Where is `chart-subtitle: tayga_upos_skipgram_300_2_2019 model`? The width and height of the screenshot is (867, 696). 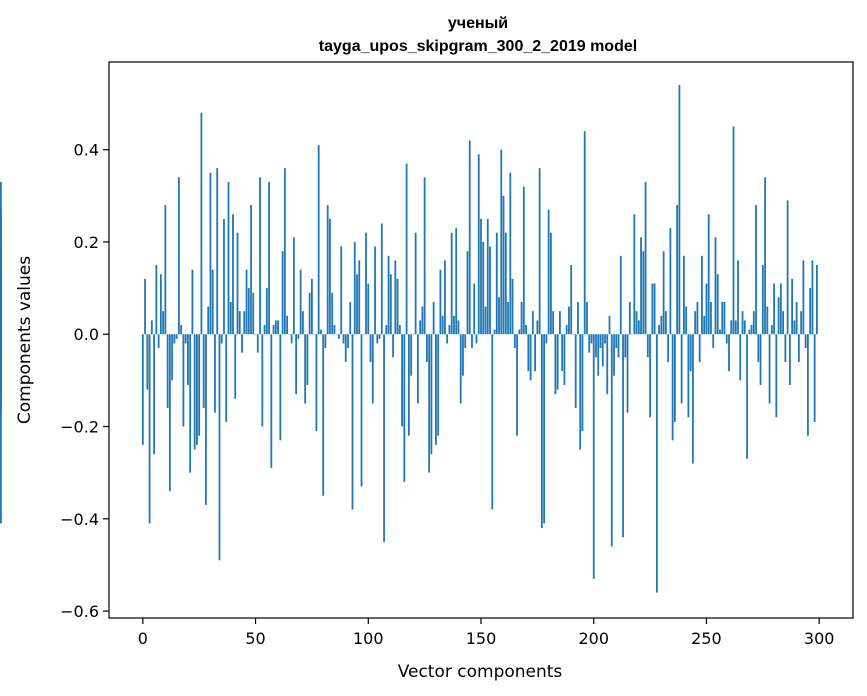 chart-subtitle: tayga_upos_skipgram_300_2_2019 model is located at coordinates (478, 46).